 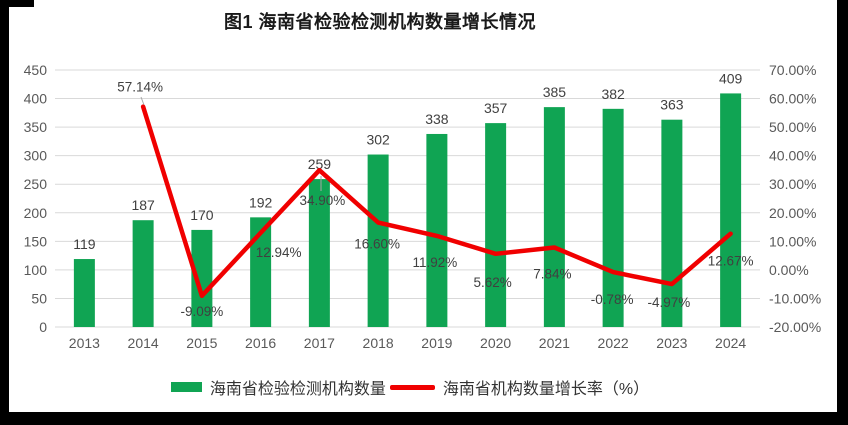 What do you see at coordinates (319, 343) in the screenshot?
I see `x-tick-label: 2017` at bounding box center [319, 343].